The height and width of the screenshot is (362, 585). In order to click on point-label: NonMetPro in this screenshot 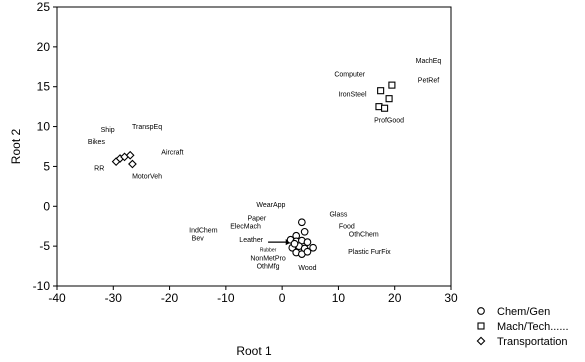, I will do `click(268, 258)`.